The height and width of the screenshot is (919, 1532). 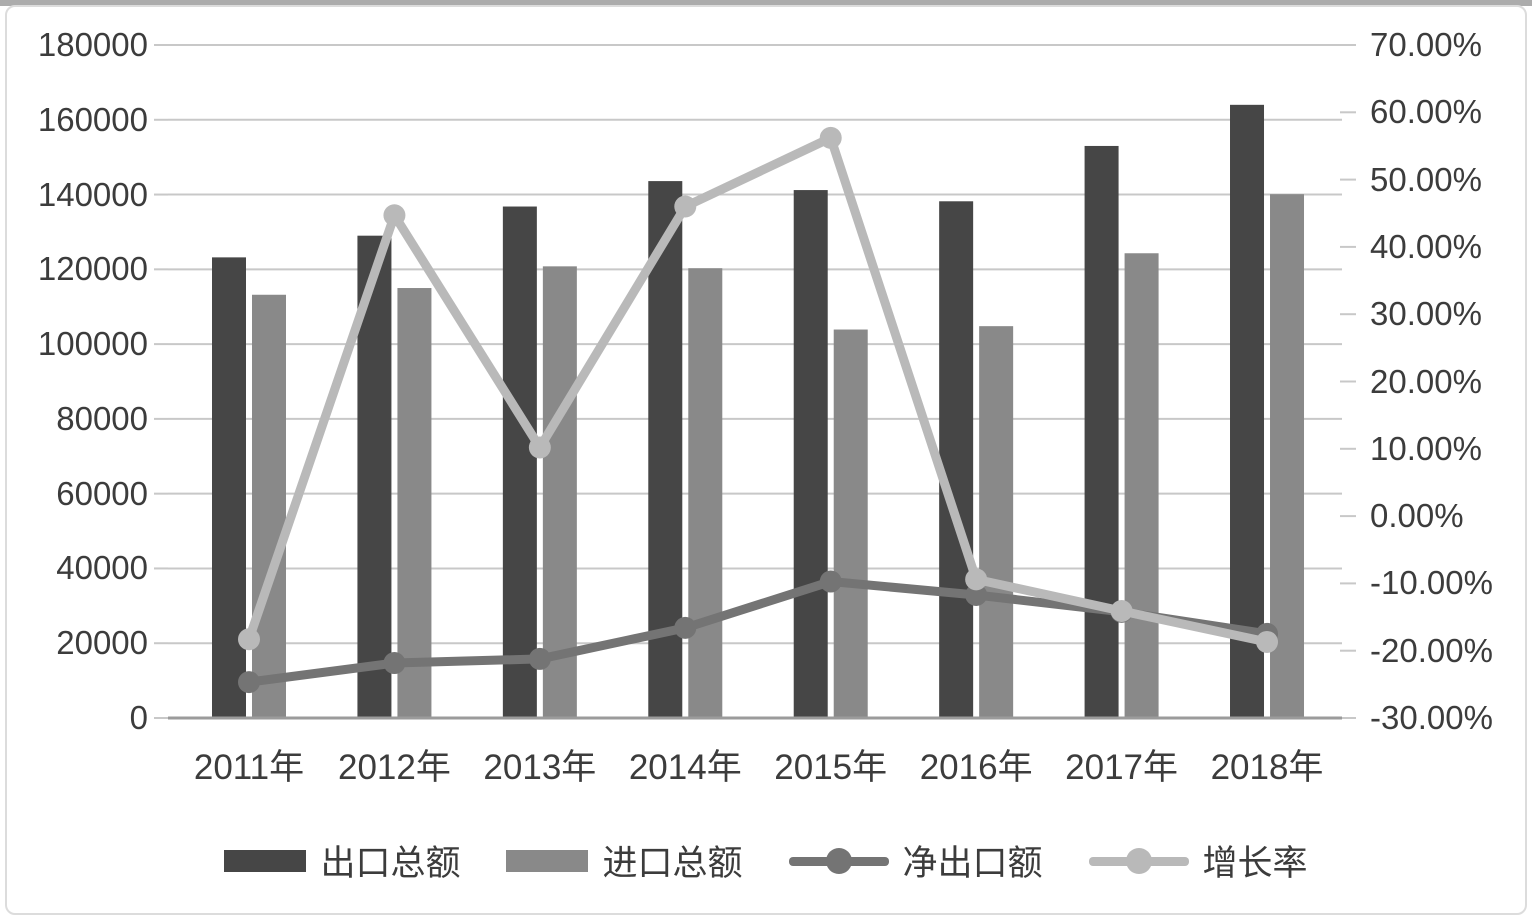 What do you see at coordinates (972, 863) in the screenshot?
I see `legend-label-net-exports: 净出口额` at bounding box center [972, 863].